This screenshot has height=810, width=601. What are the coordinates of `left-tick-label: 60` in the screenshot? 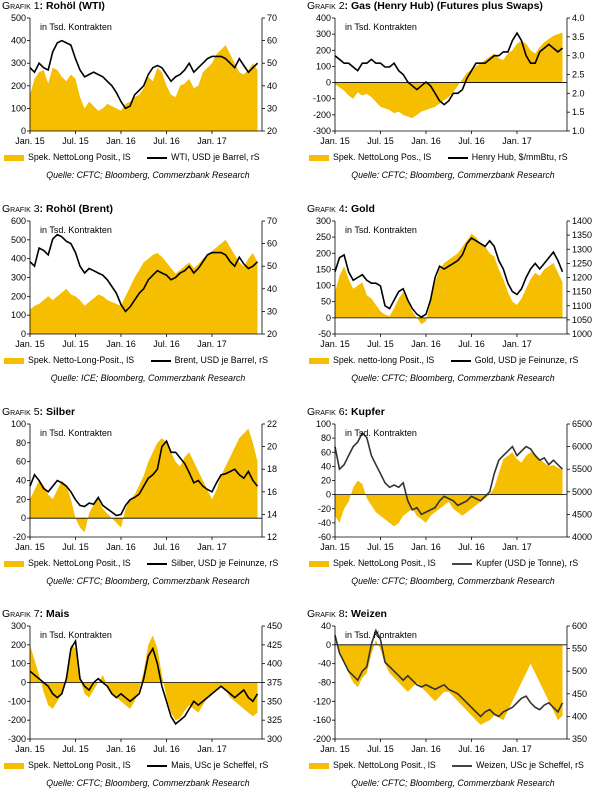 It's located at (21, 462).